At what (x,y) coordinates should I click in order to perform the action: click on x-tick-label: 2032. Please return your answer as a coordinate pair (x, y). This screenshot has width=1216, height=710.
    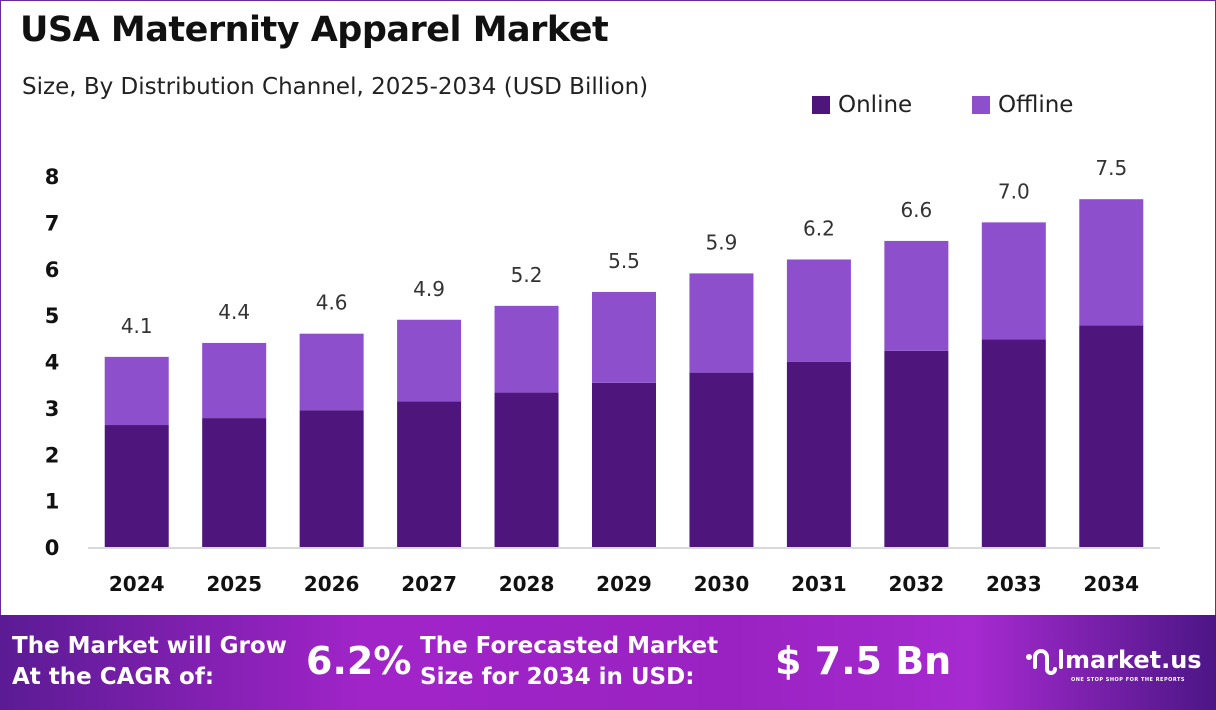
    Looking at the image, I should click on (917, 584).